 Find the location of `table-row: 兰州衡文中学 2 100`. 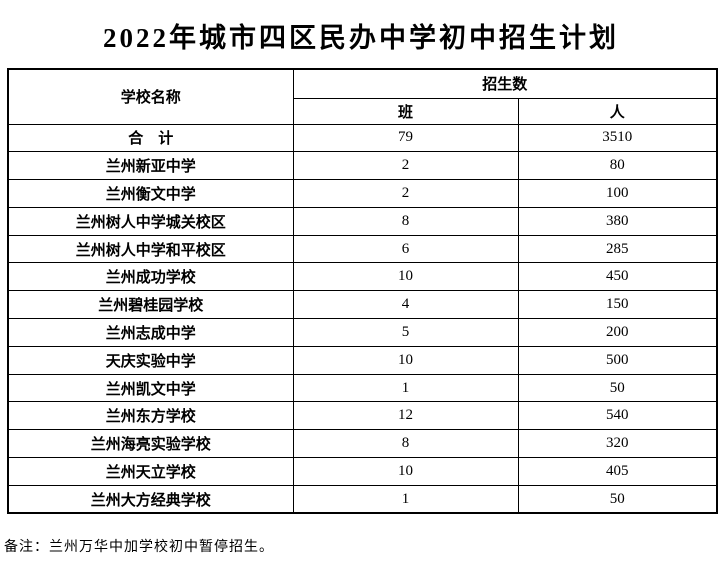

table-row: 兰州衡文中学 2 100 is located at coordinates (362, 193).